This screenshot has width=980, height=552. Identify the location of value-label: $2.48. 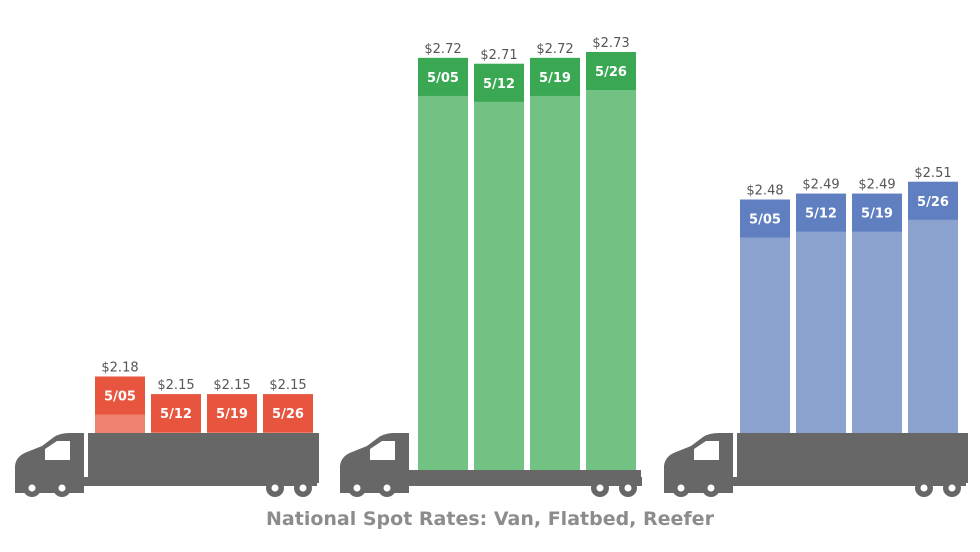
(764, 191).